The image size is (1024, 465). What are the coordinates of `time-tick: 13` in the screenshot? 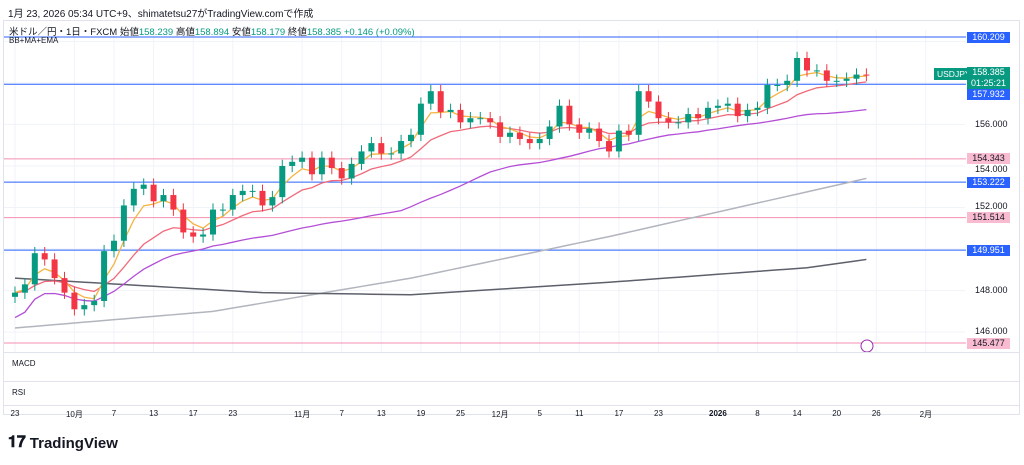 It's located at (154, 413).